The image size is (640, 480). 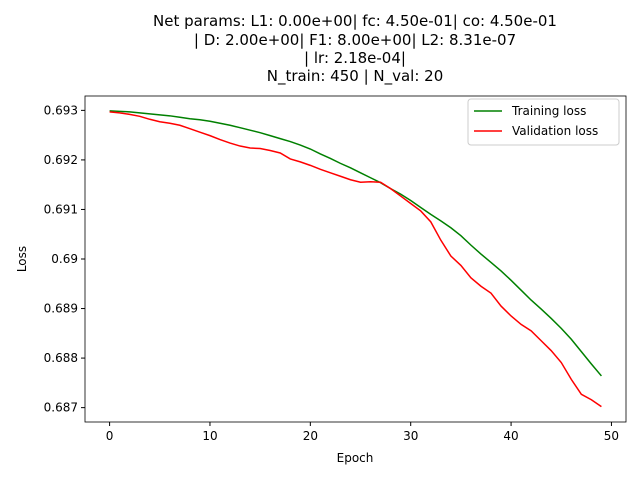 I want to click on y-tick-label: 0.693, so click(x=61, y=110).